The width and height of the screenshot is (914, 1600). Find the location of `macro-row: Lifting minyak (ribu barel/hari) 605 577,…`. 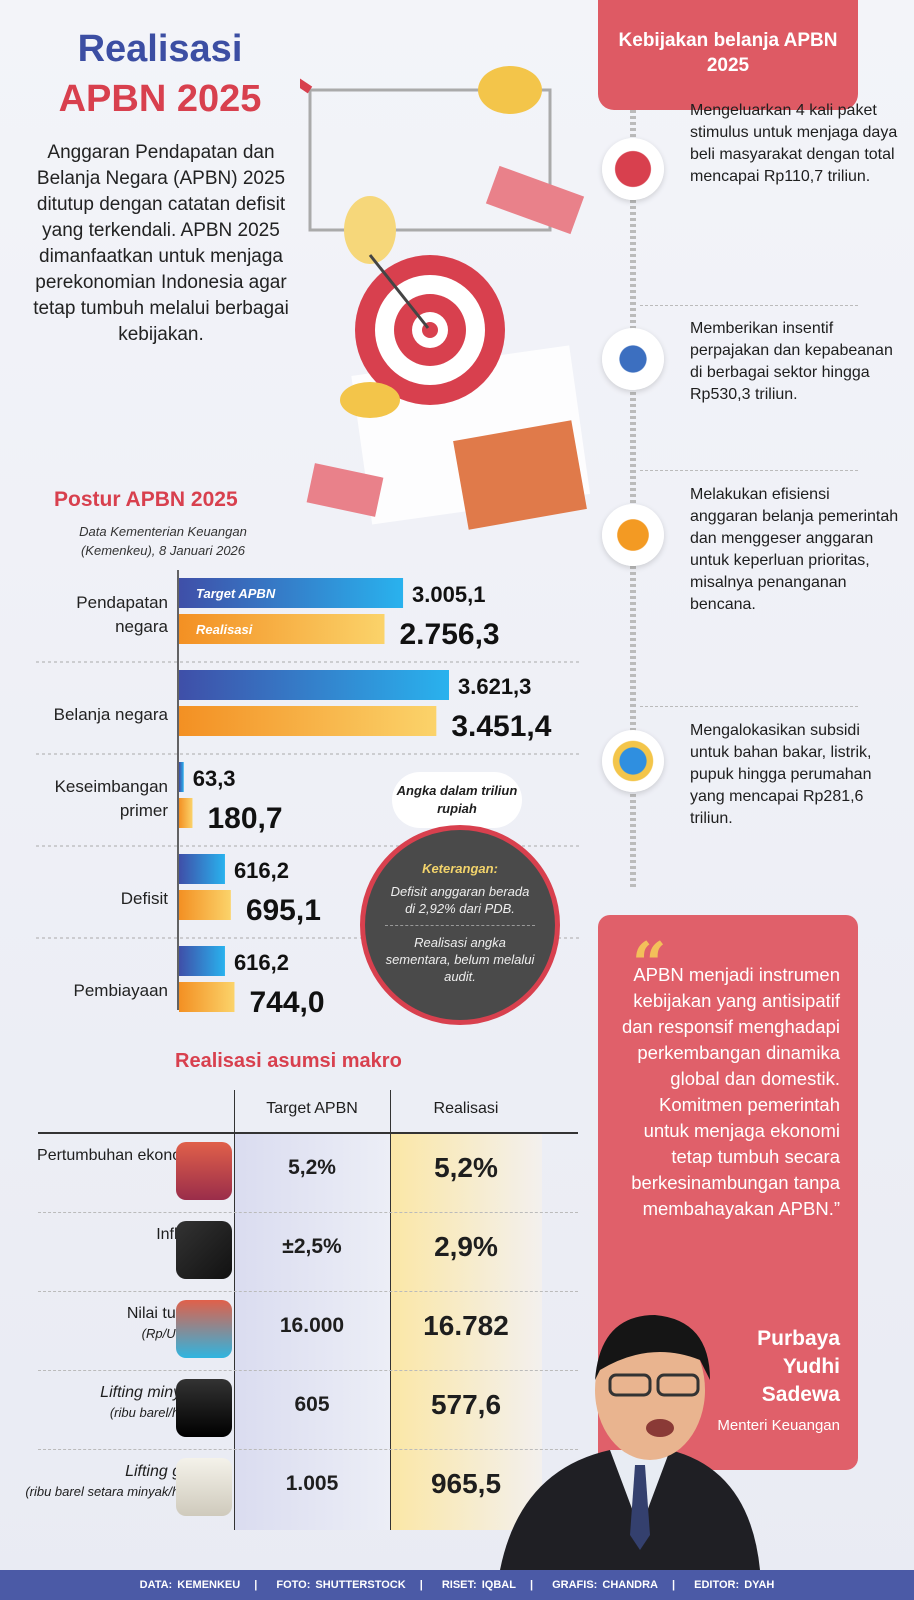

macro-row: Lifting minyak (ribu barel/hari) 605 577,… is located at coordinates (308, 1410).